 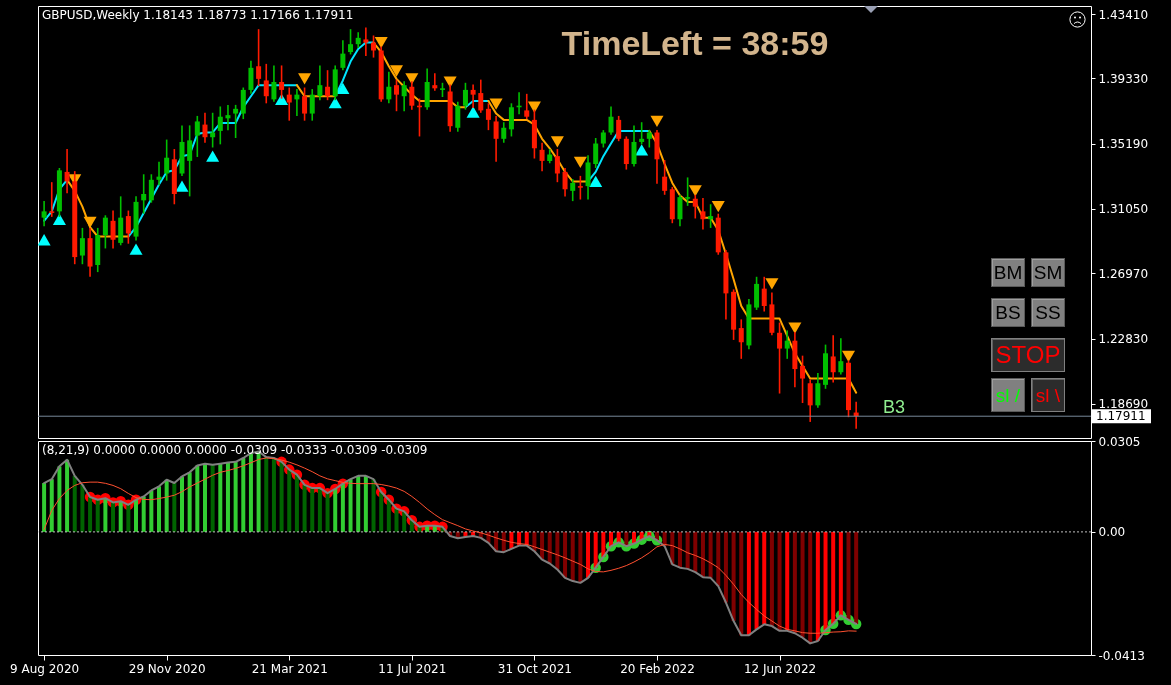 I want to click on button: STOP, so click(x=1028, y=355).